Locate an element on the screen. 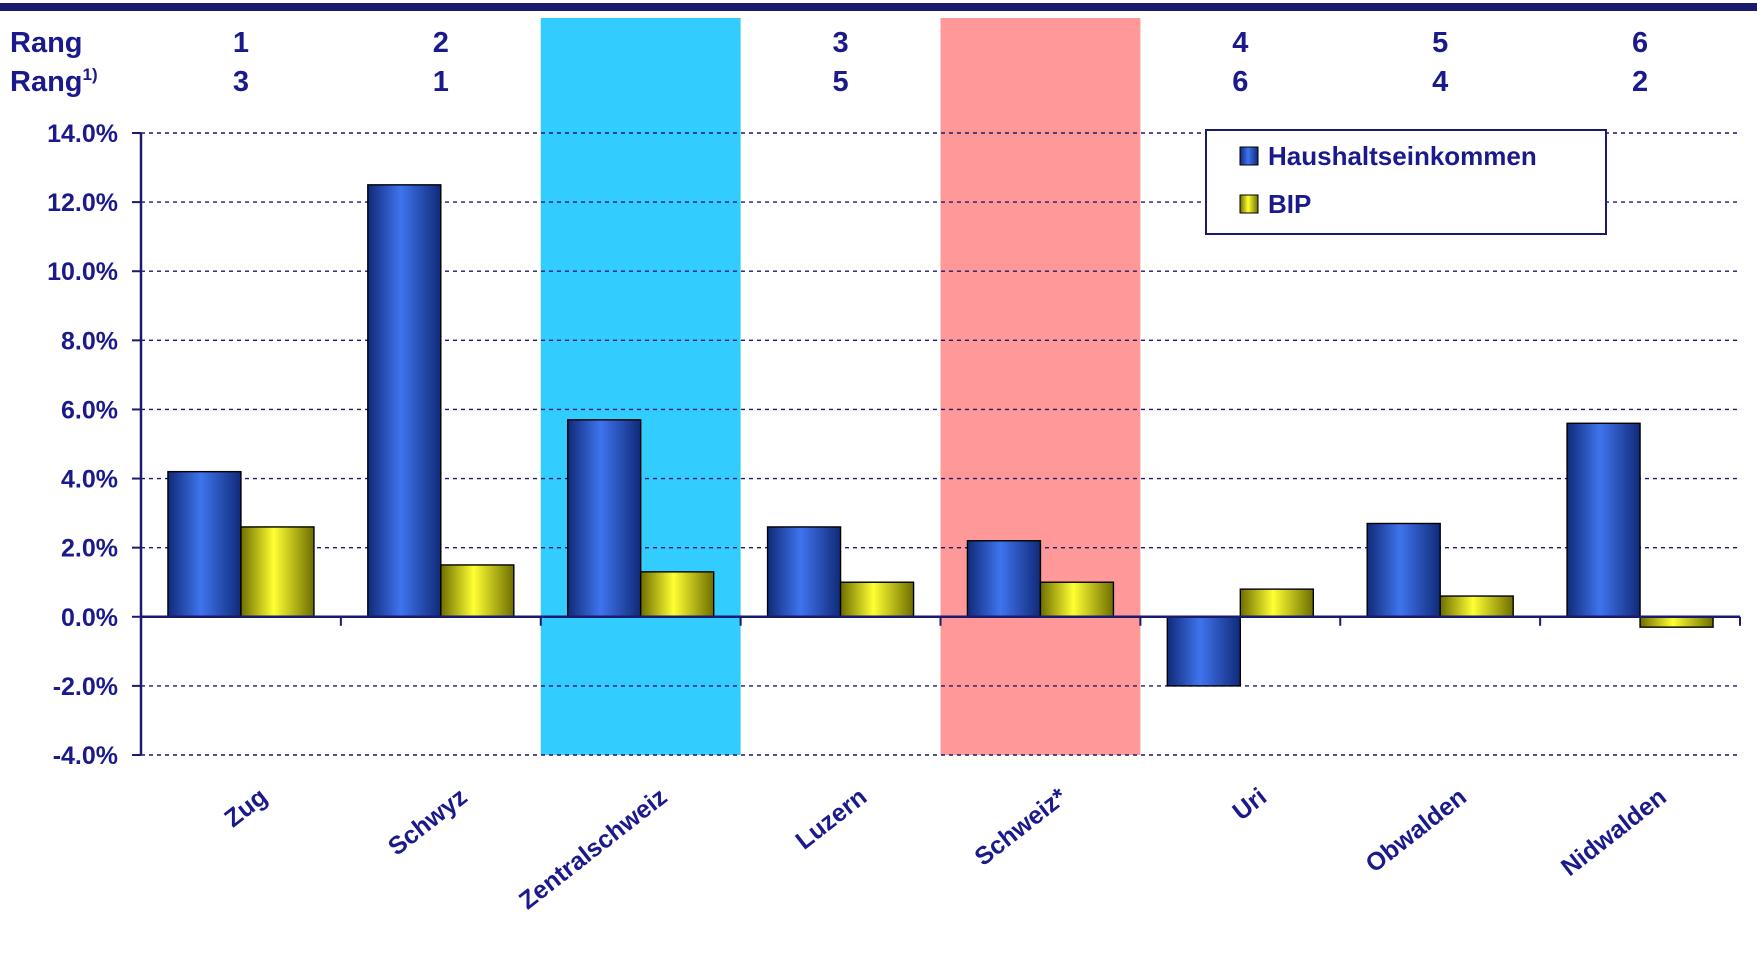 This screenshot has width=1757, height=965. rank-row-label-0: Rang is located at coordinates (46, 43).